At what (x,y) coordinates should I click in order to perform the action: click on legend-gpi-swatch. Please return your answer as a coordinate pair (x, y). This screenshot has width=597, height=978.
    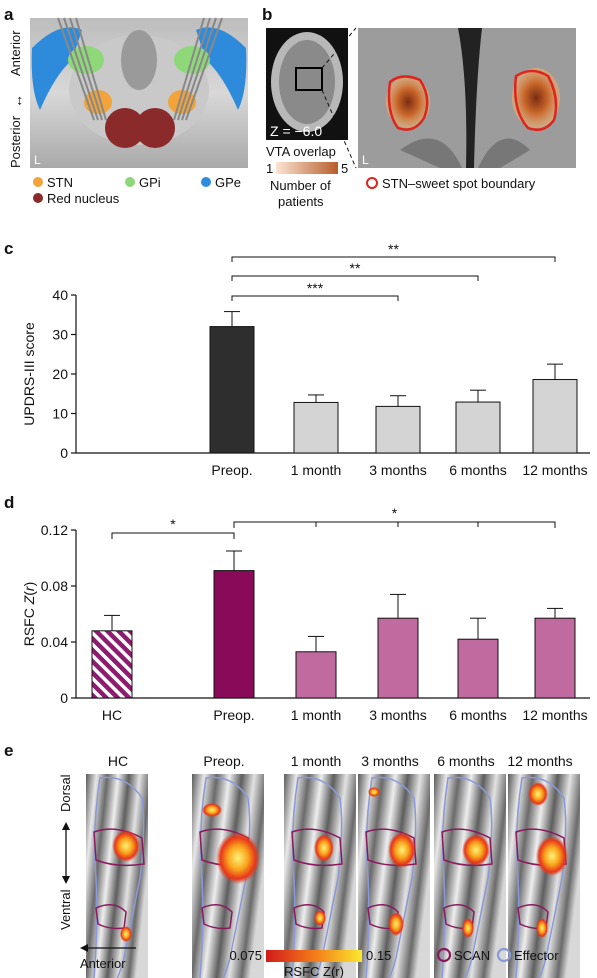
    Looking at the image, I should click on (130, 182).